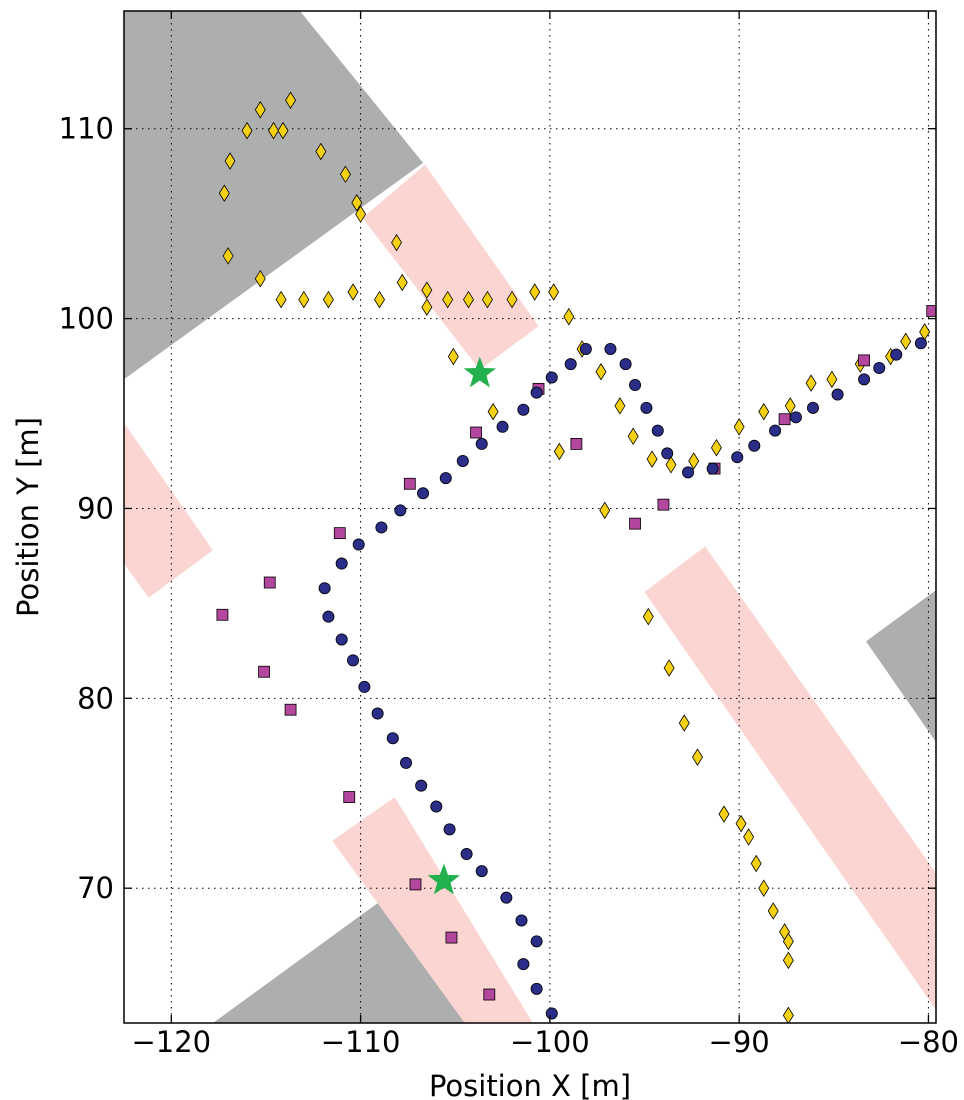  I want to click on y-axis-label: Position Y [m], so click(28, 517).